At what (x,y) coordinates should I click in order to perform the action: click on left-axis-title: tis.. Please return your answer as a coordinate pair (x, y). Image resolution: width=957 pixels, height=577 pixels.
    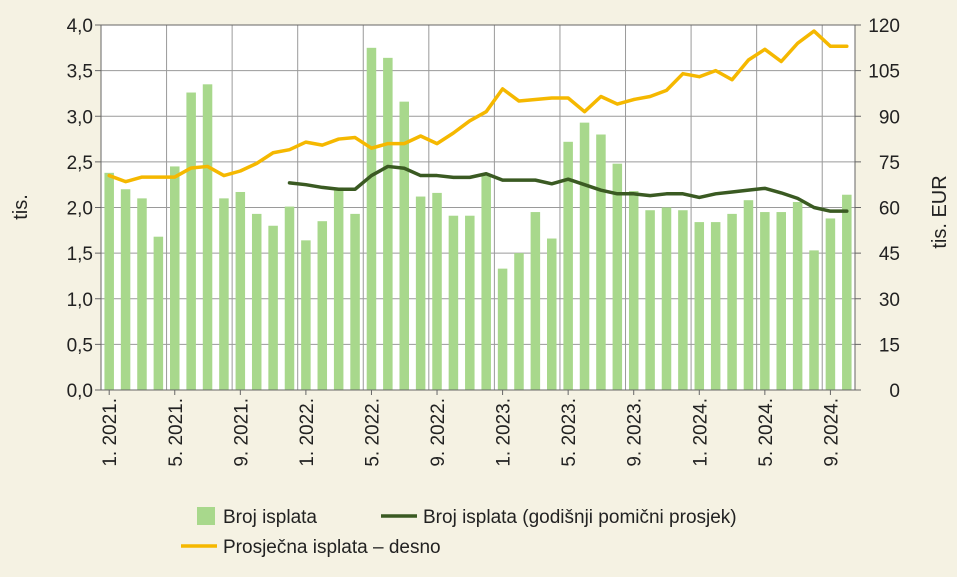
    Looking at the image, I should click on (21, 207).